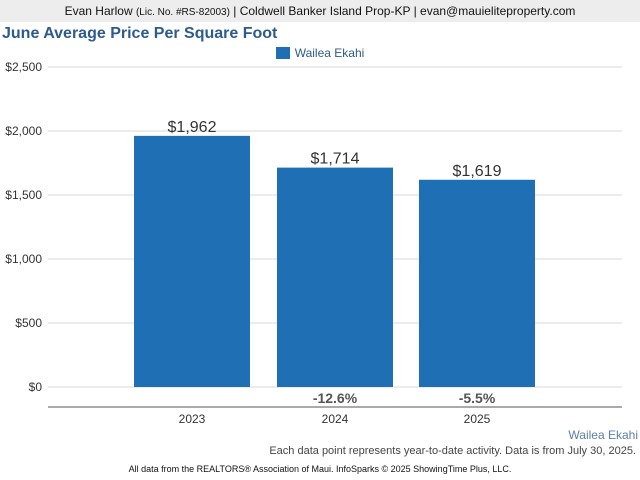  I want to click on x-tick-label: 2025, so click(477, 419).